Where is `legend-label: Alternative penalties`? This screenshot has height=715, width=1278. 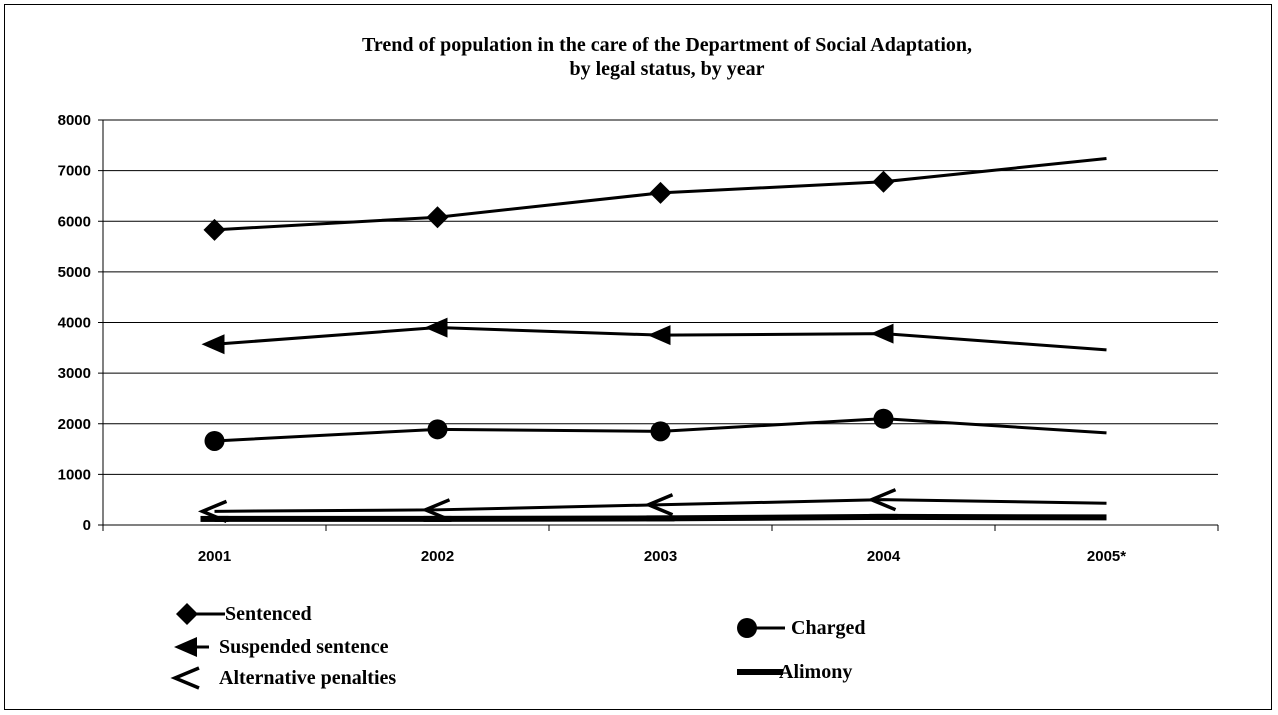
legend-label: Alternative penalties is located at coordinates (307, 678).